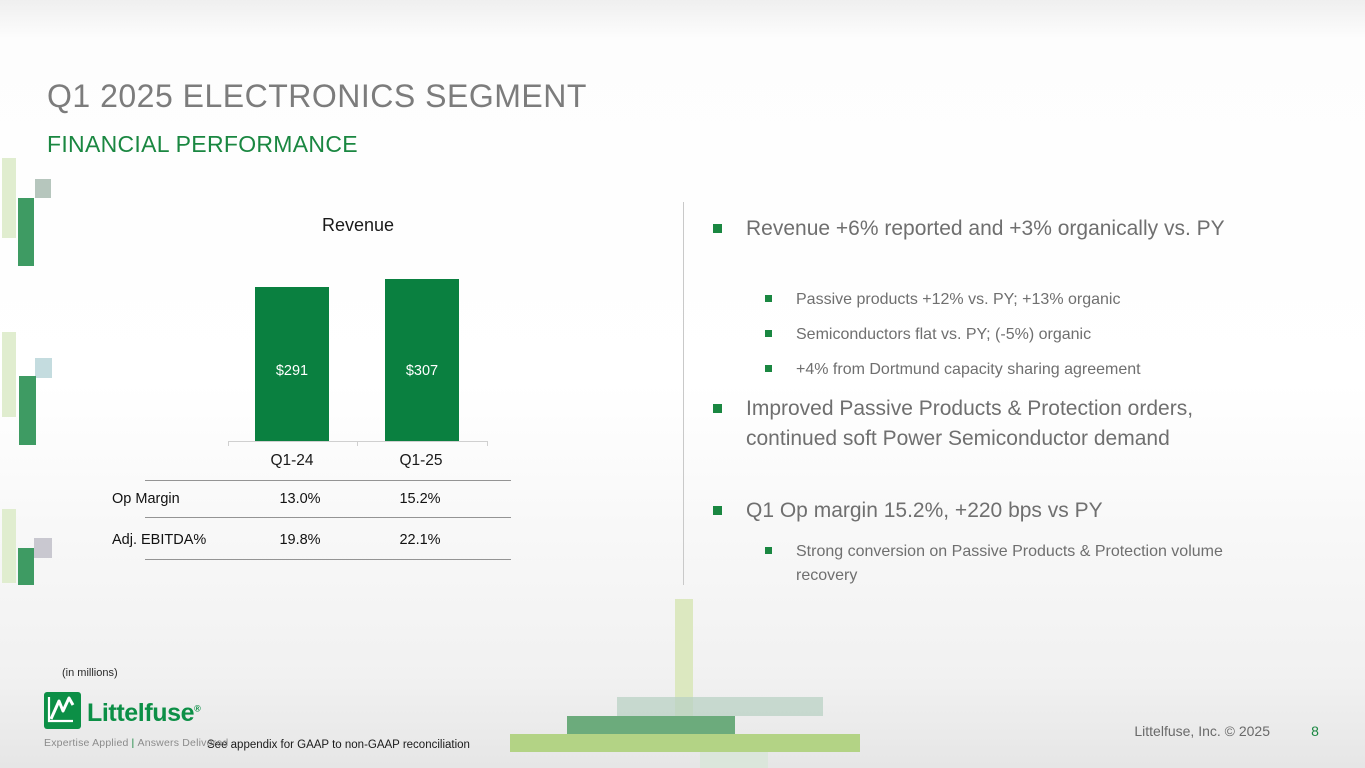 This screenshot has height=768, width=1365. I want to click on copyright-text: Littelfuse, Inc. © 2025, so click(1202, 731).